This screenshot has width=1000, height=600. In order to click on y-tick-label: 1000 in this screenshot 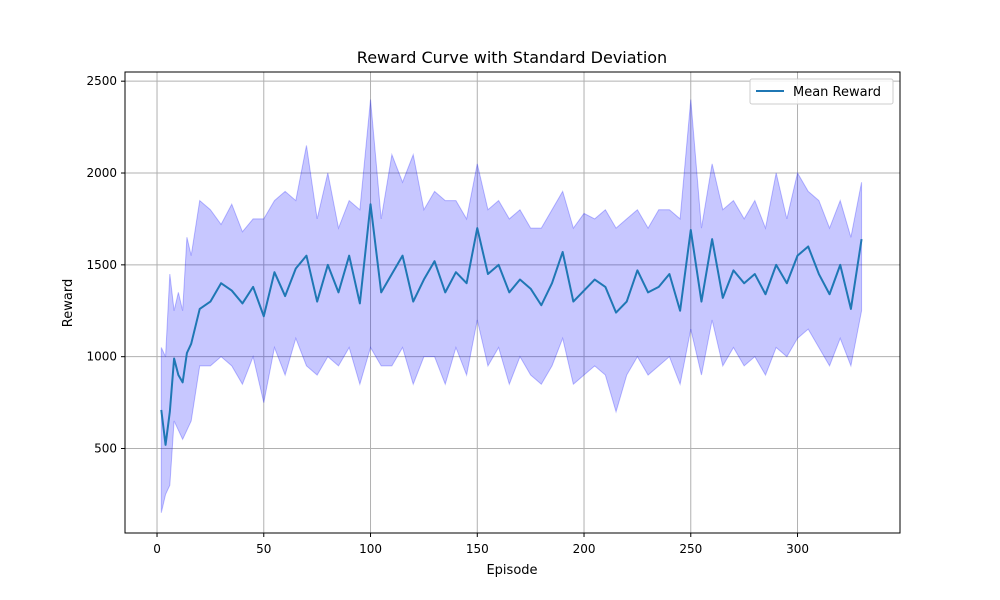, I will do `click(101, 357)`.